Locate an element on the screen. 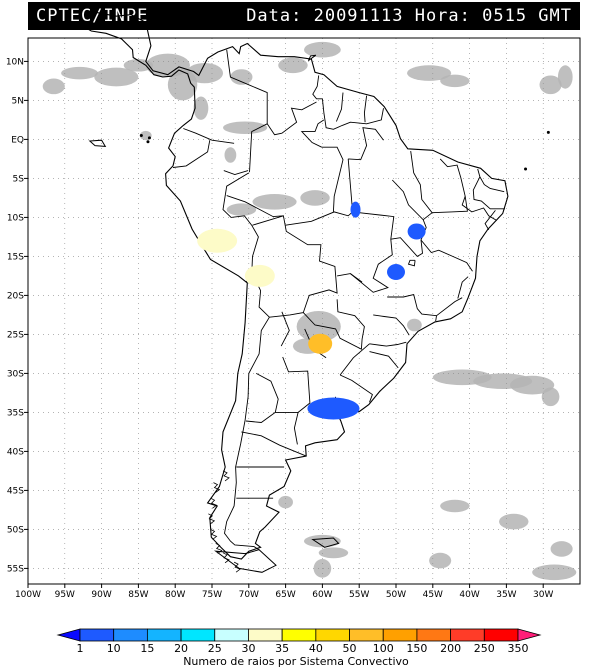  colorbar-tick-label: 50 is located at coordinates (350, 648).